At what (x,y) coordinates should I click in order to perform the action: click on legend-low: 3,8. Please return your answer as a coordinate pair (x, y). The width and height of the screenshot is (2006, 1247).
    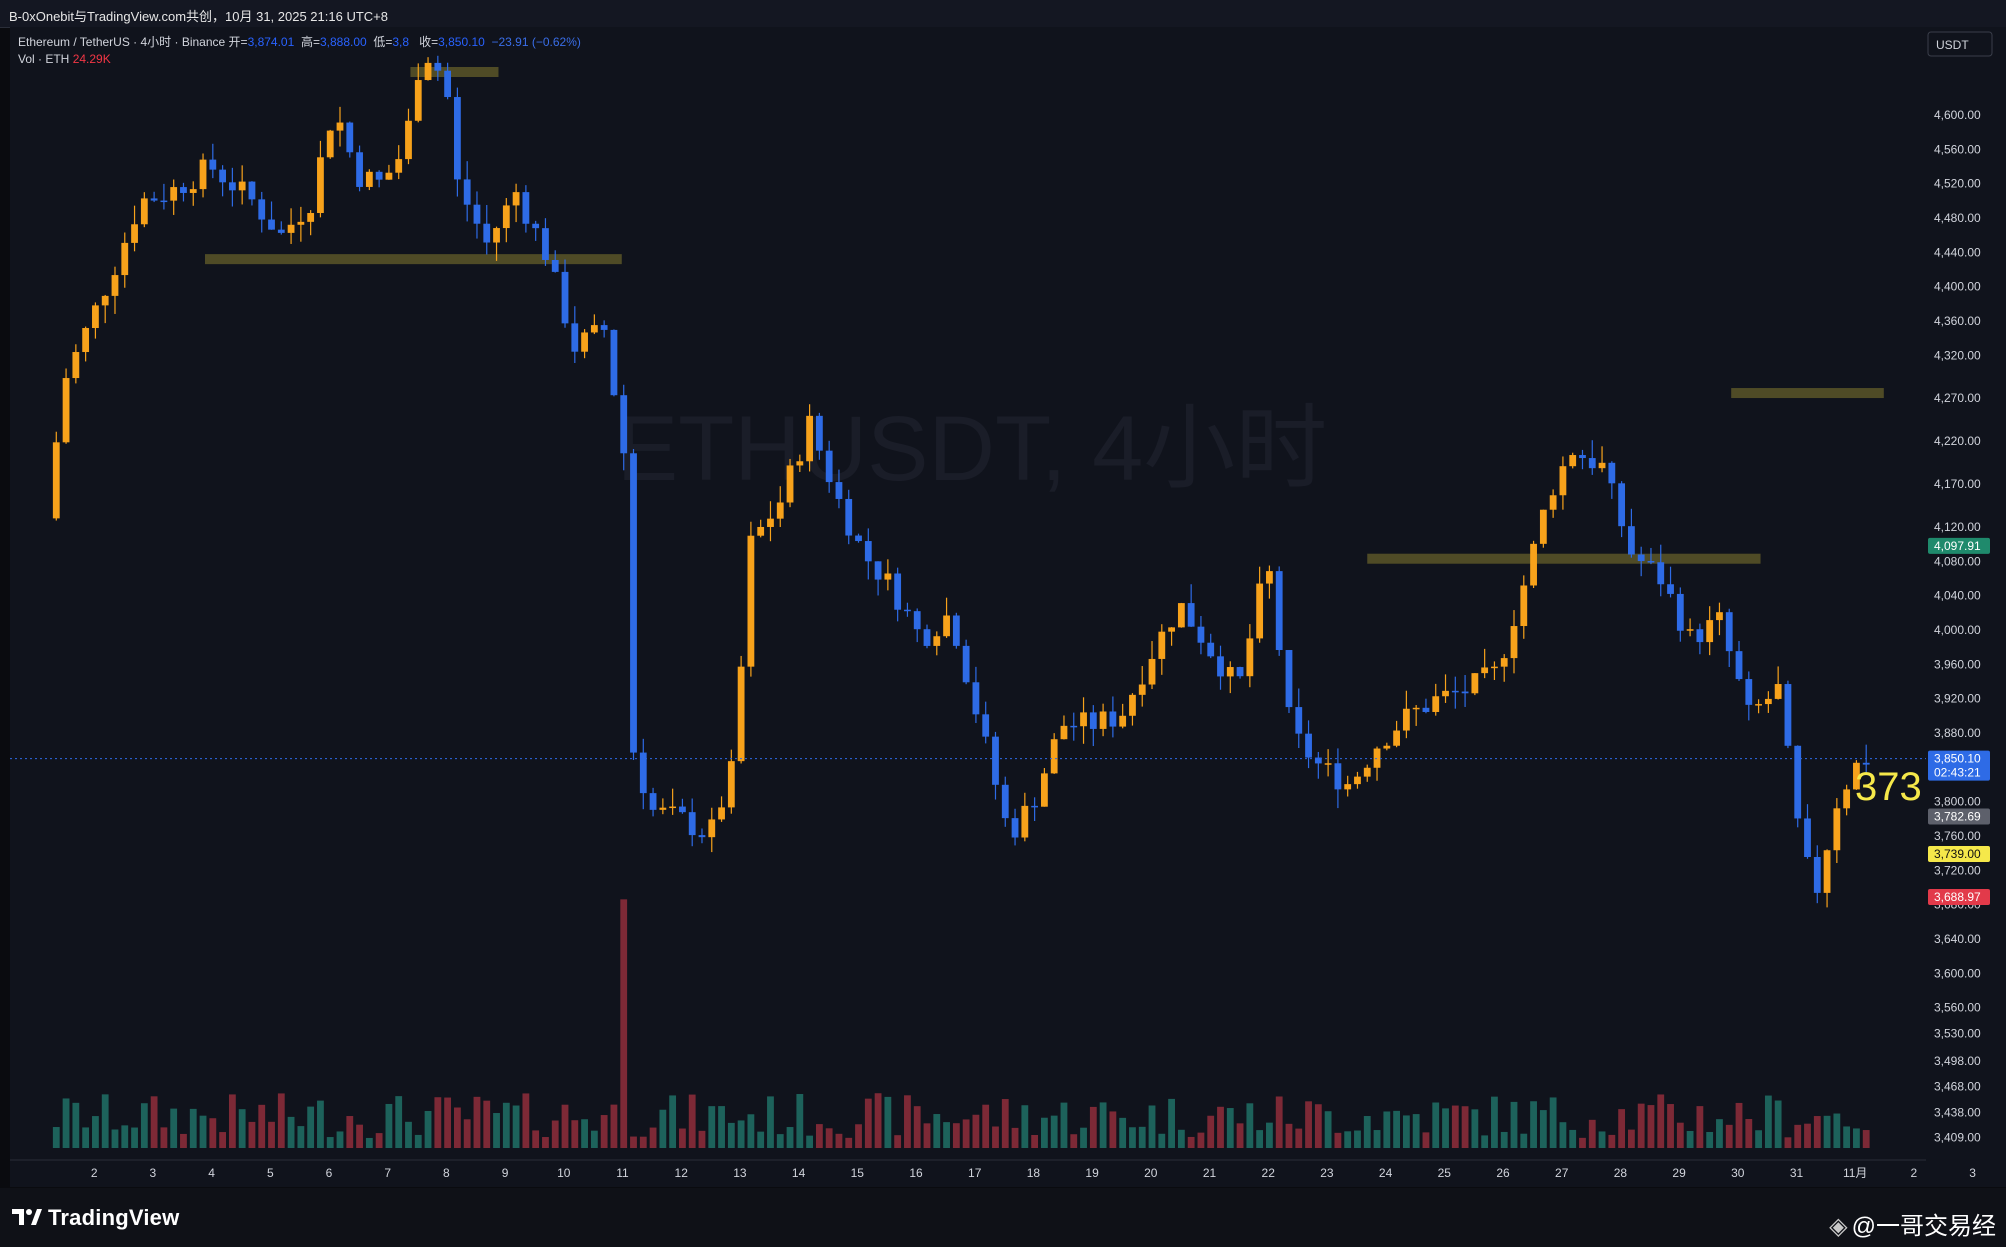
    Looking at the image, I should click on (401, 42).